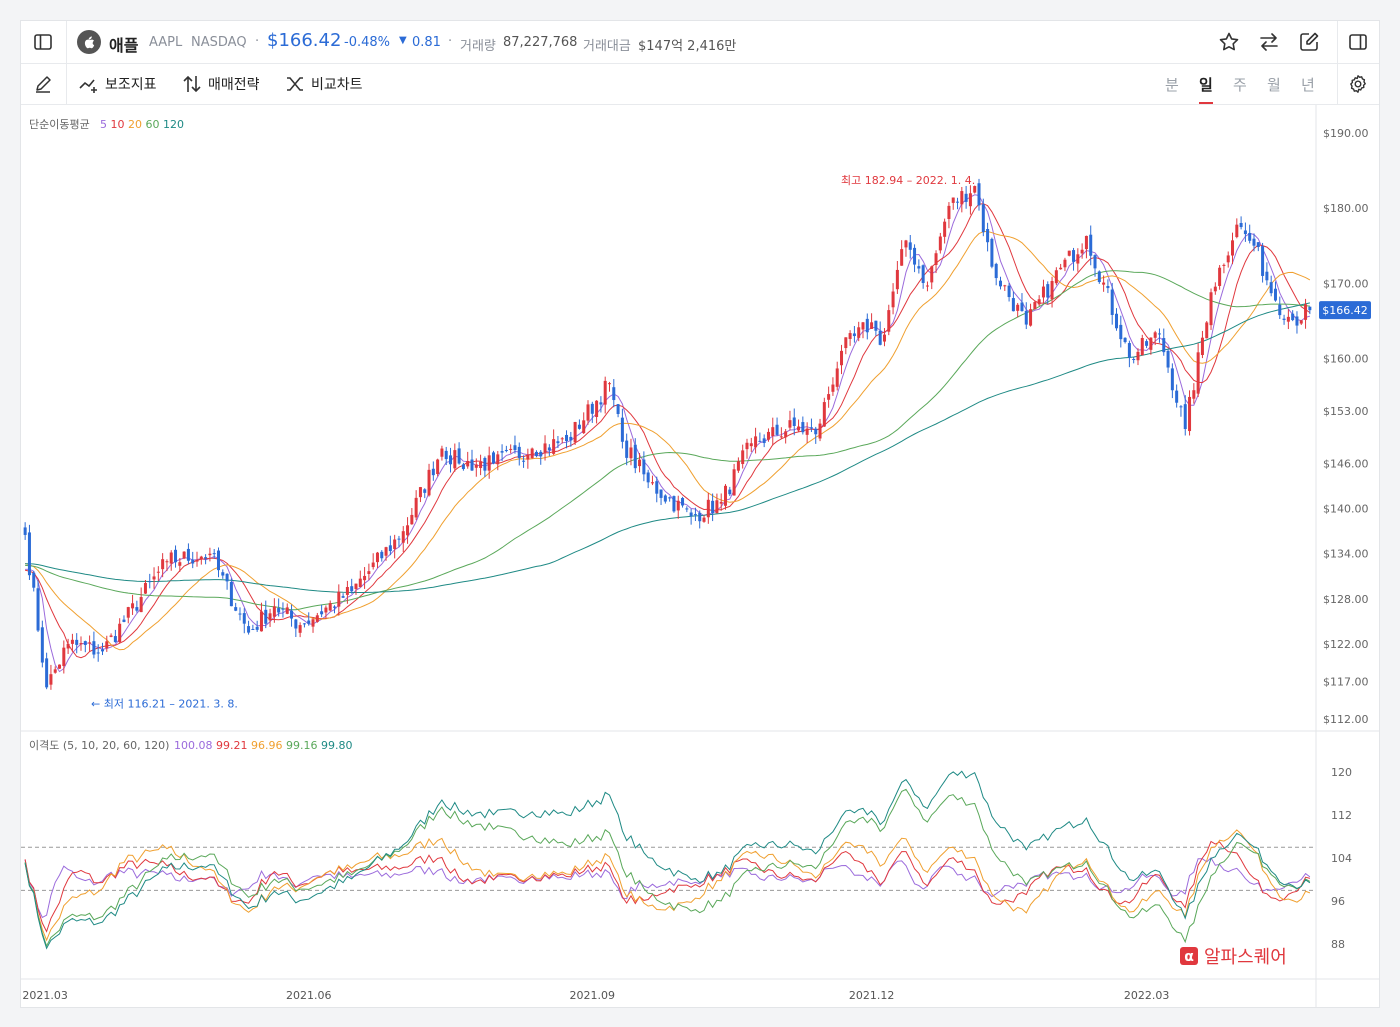 The height and width of the screenshot is (1027, 1400). Describe the element at coordinates (172, 124) in the screenshot. I see `ma-legend-period: 120` at that location.